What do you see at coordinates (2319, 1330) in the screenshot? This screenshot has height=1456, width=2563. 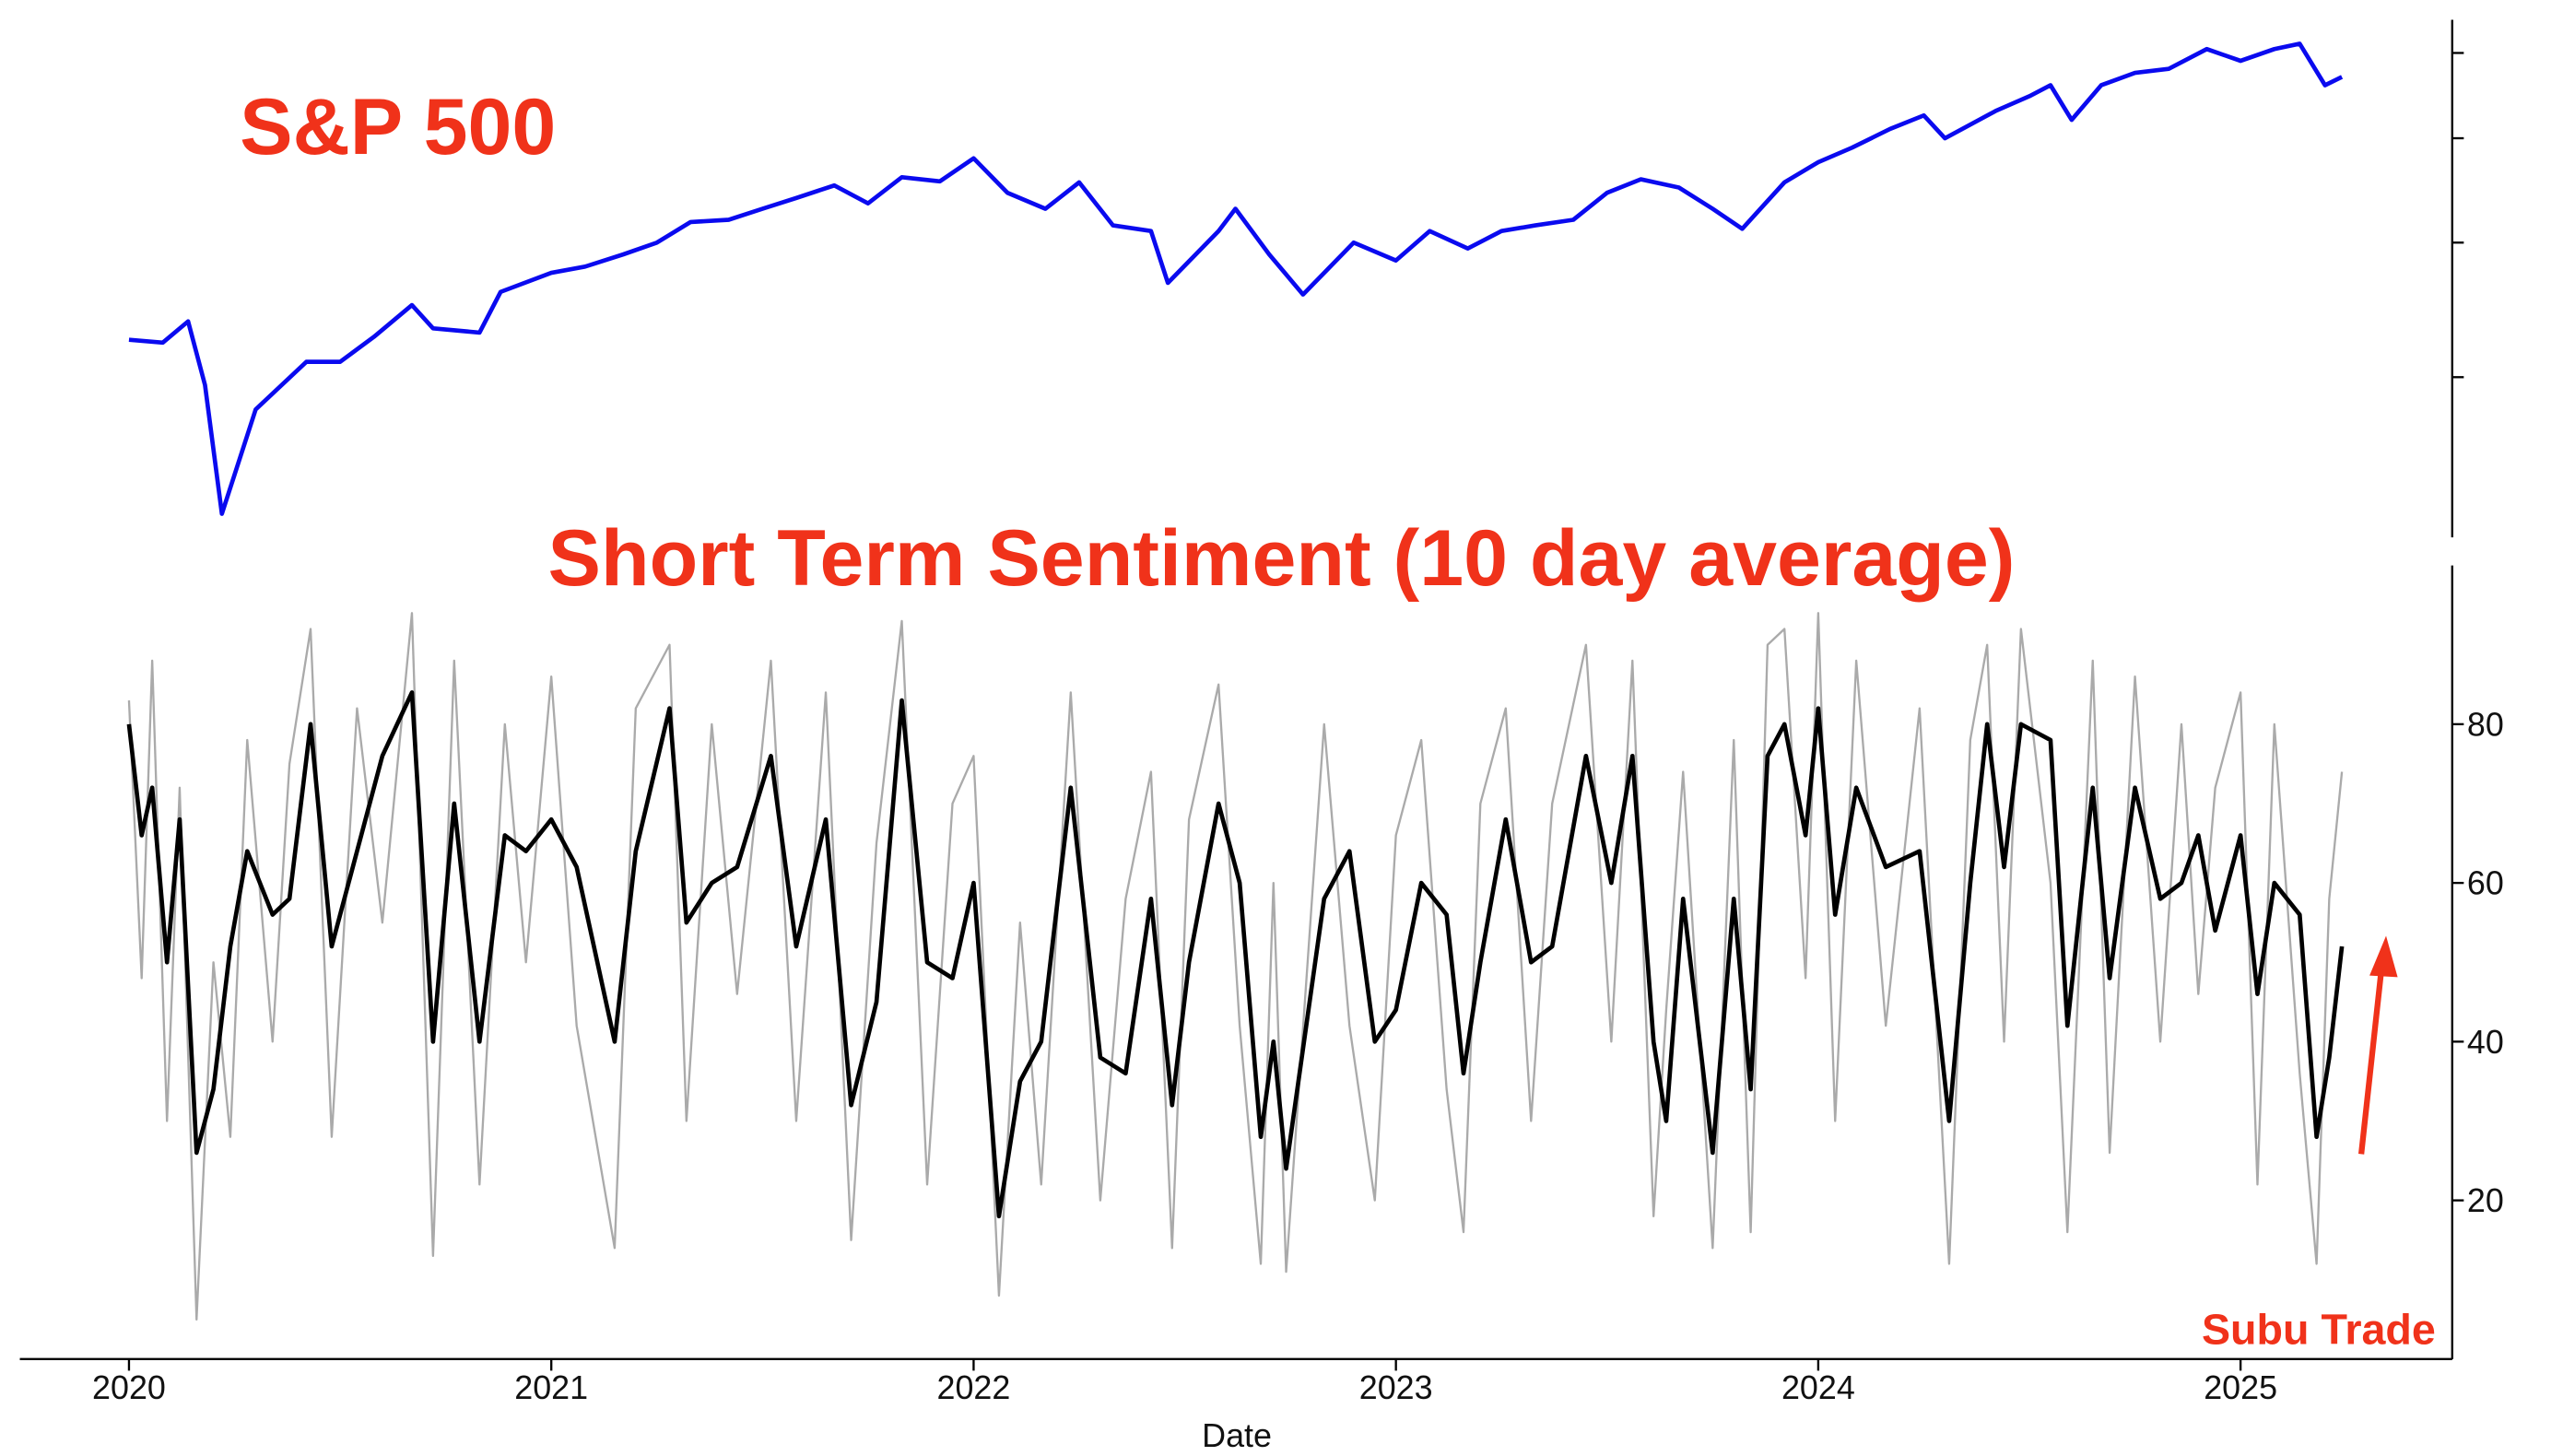 I see `annotation: Subu Trade` at bounding box center [2319, 1330].